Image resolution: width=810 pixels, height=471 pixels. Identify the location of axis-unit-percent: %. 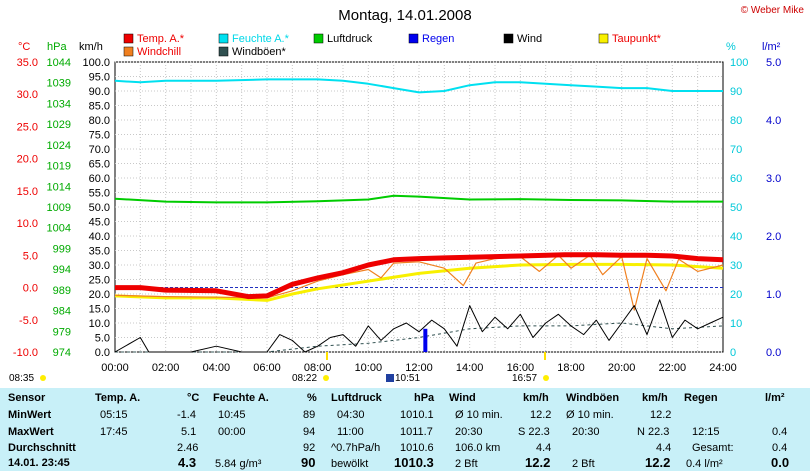
(731, 47).